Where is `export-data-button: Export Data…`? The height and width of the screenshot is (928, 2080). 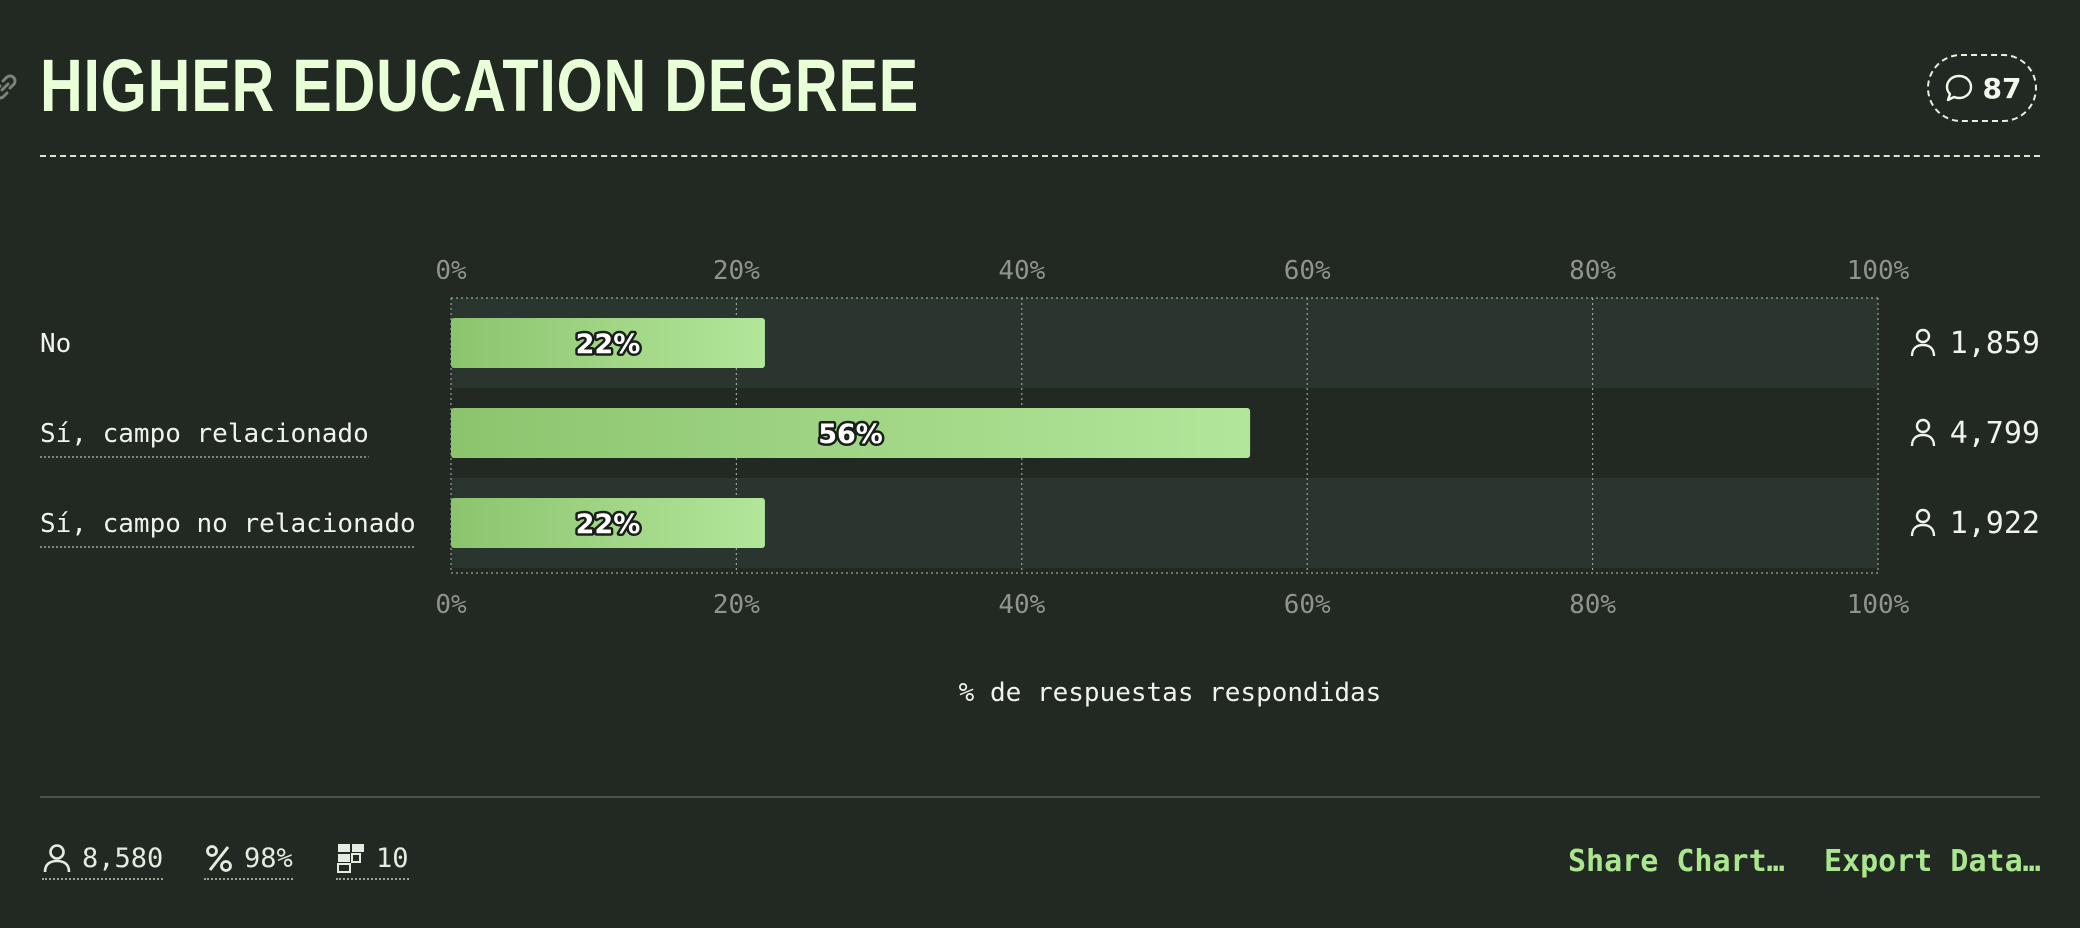 export-data-button: Export Data… is located at coordinates (1932, 861).